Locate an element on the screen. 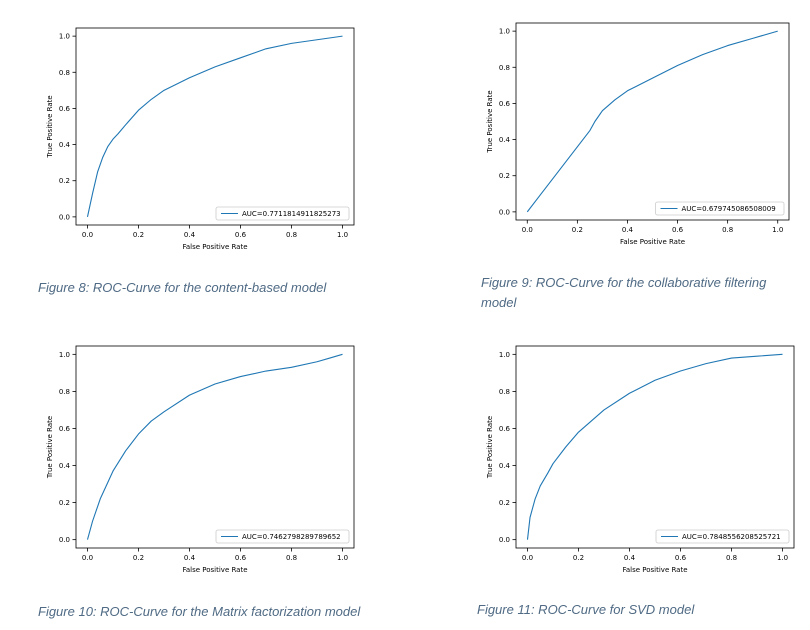 The height and width of the screenshot is (630, 810). legend-label: AUC=0.679745086508009 is located at coordinates (729, 209).